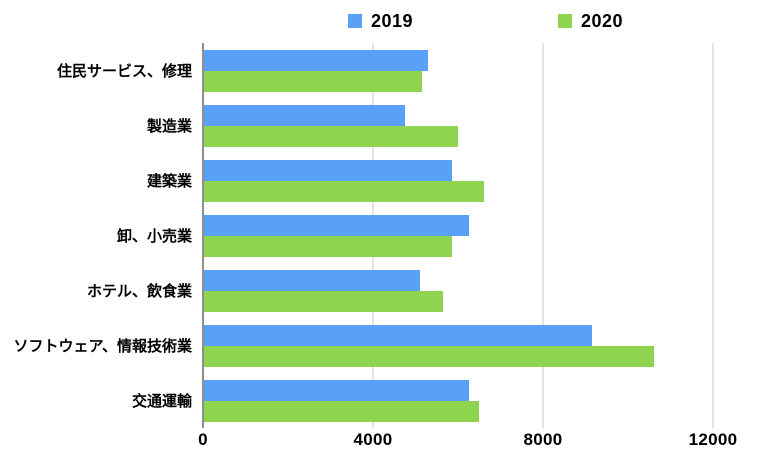  Describe the element at coordinates (391, 20) in the screenshot. I see `legend-label-2019: 2019` at that location.